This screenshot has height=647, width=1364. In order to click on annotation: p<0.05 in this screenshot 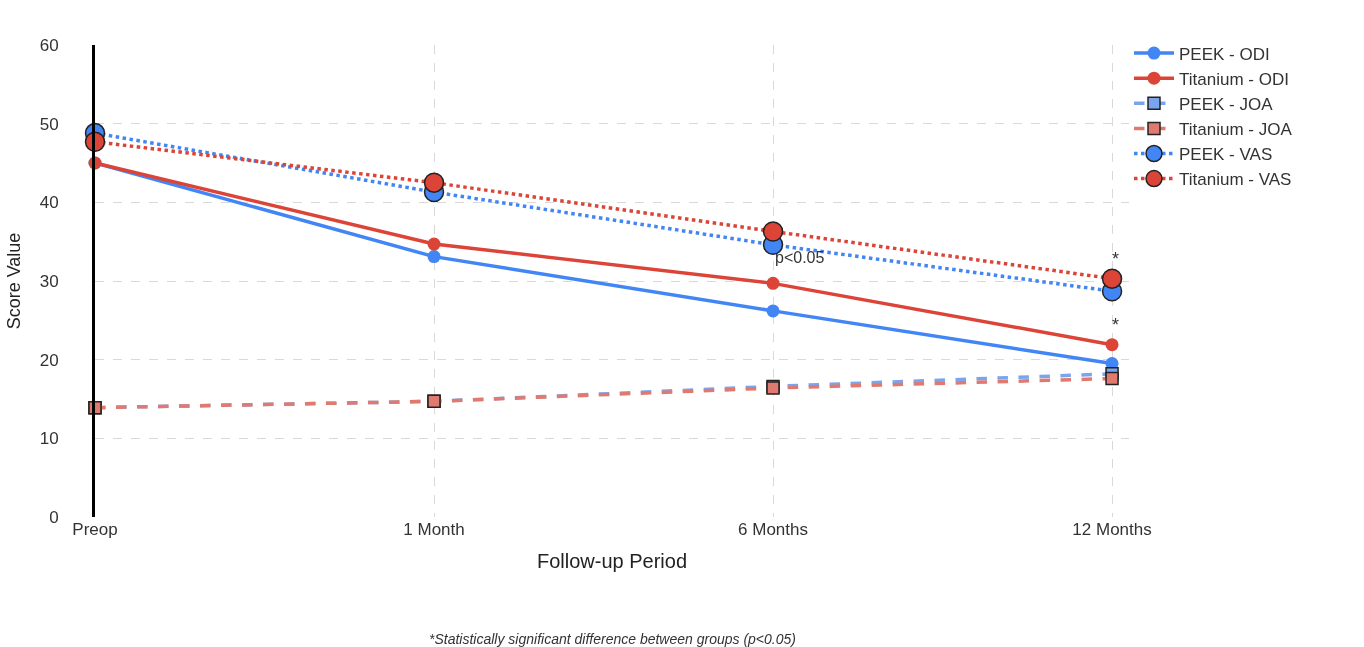, I will do `click(800, 257)`.